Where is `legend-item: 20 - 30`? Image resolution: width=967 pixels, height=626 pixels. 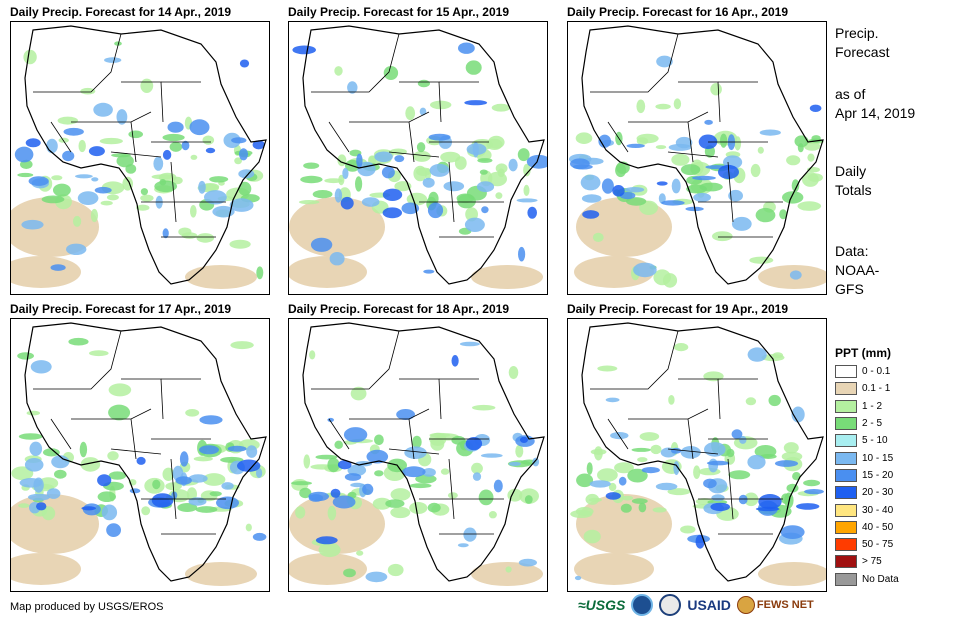 legend-item: 20 - 30 is located at coordinates (897, 492).